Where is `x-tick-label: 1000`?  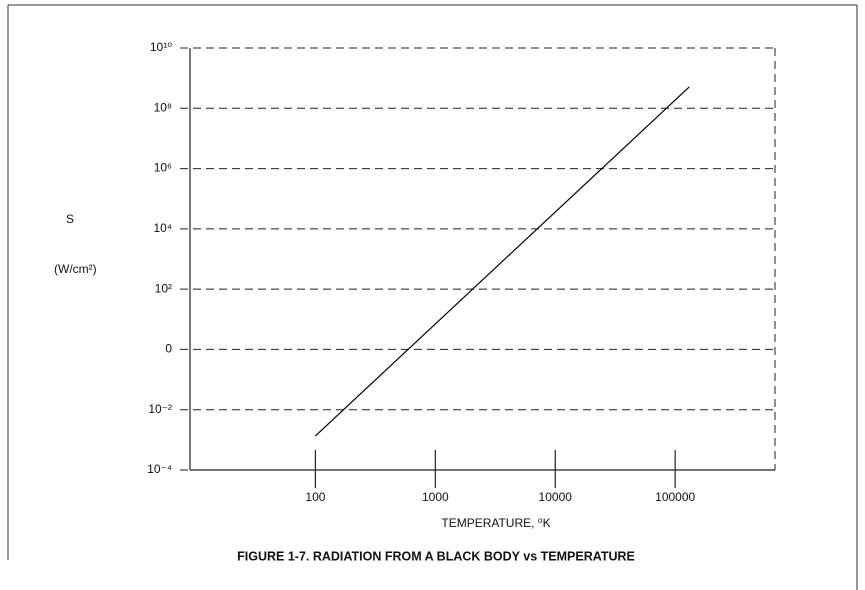 x-tick-label: 1000 is located at coordinates (435, 497).